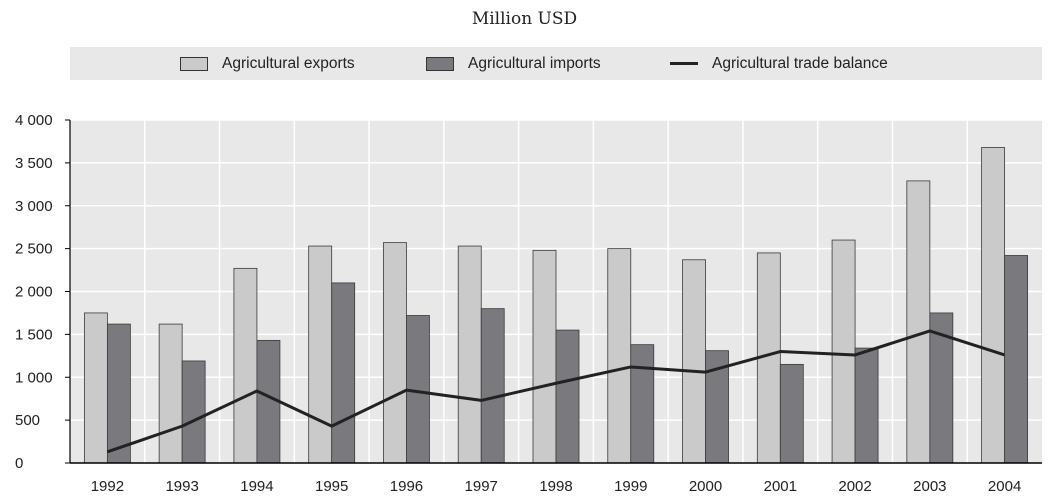 The width and height of the screenshot is (1049, 496). What do you see at coordinates (567, 396) in the screenshot?
I see `bar-imports-1998` at bounding box center [567, 396].